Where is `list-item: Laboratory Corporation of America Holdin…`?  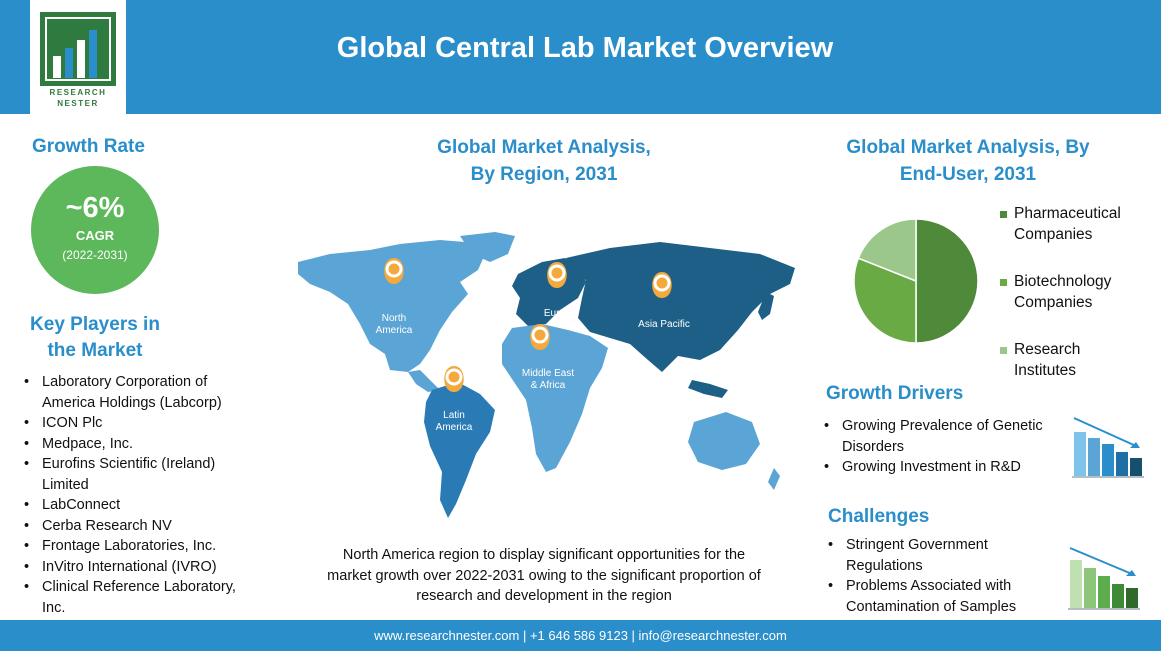
list-item: Laboratory Corporation of America Holdin… is located at coordinates (142, 392).